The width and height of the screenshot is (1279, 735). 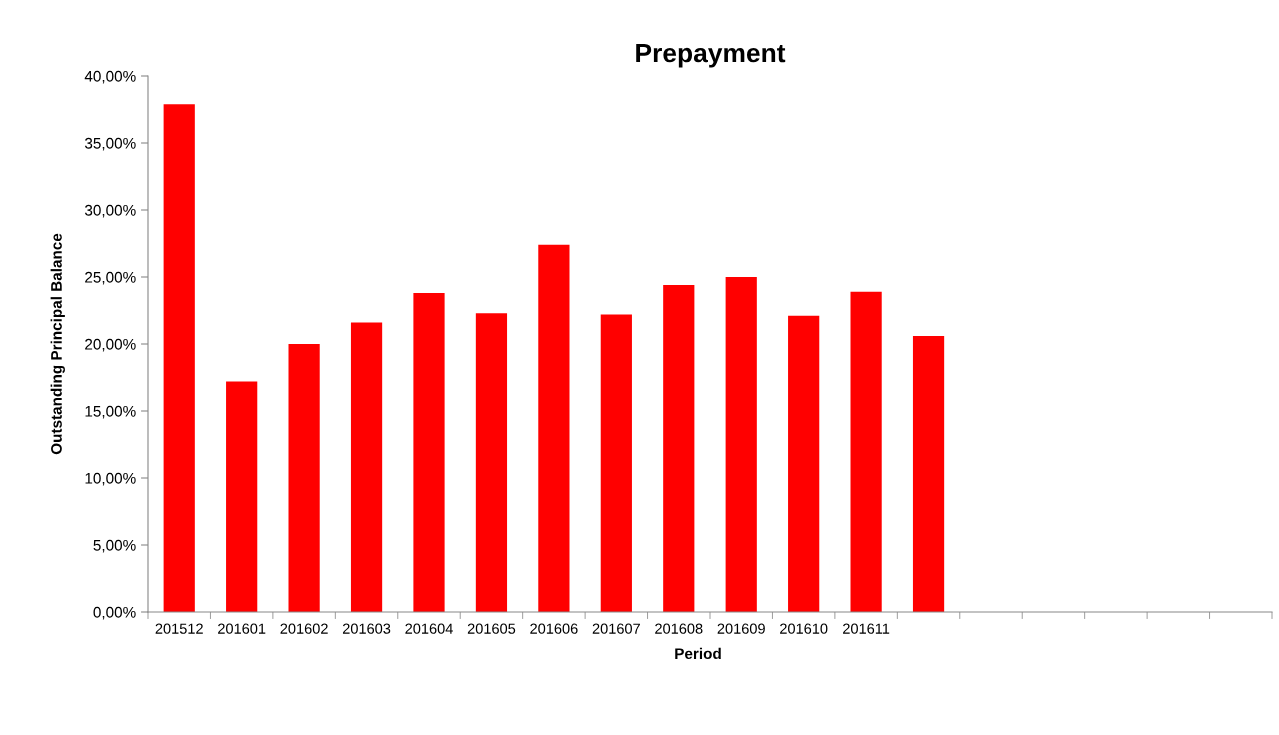 What do you see at coordinates (804, 628) in the screenshot?
I see `x-tick-label: 201610` at bounding box center [804, 628].